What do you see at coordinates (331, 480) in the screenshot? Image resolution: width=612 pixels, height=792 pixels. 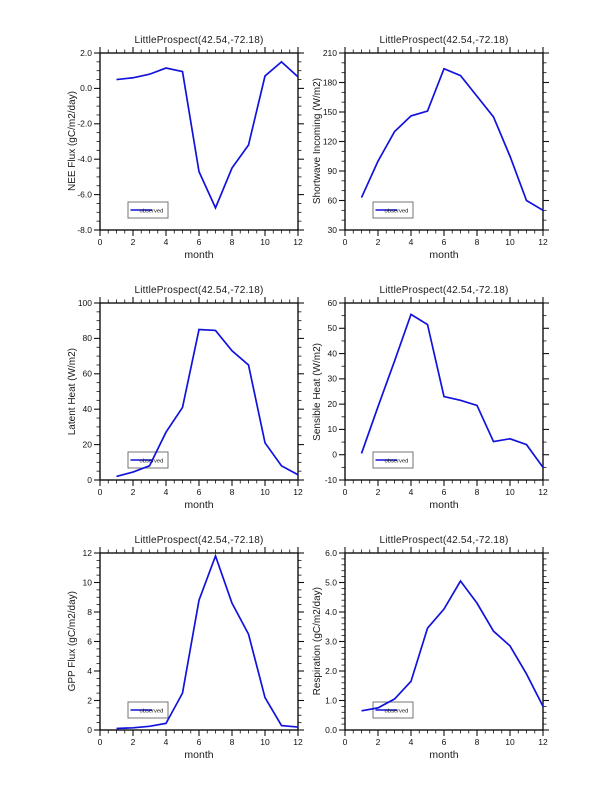 I see `svg-text: -10` at bounding box center [331, 480].